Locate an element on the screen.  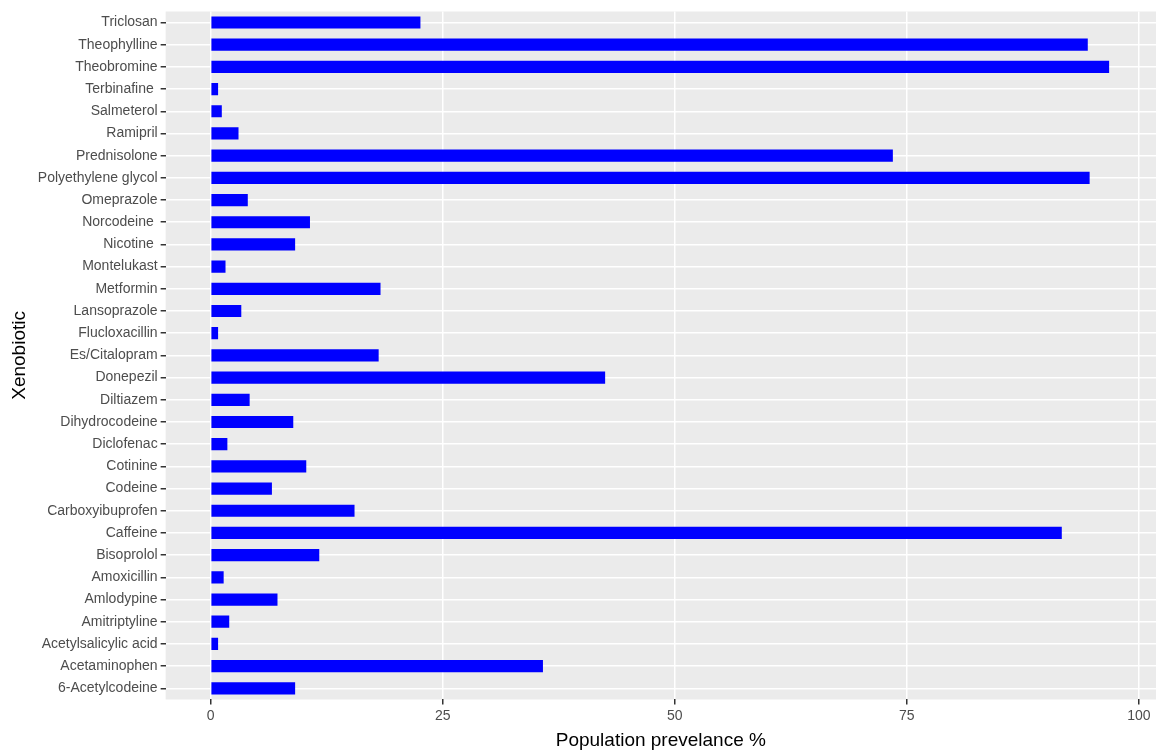
y-tick-label: Amitriptyline is located at coordinates (119, 620).